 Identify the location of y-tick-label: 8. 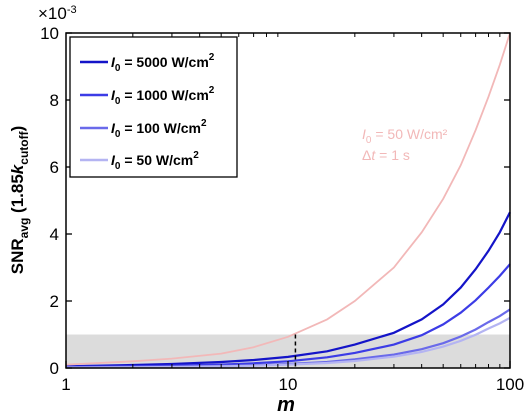
(54, 100).